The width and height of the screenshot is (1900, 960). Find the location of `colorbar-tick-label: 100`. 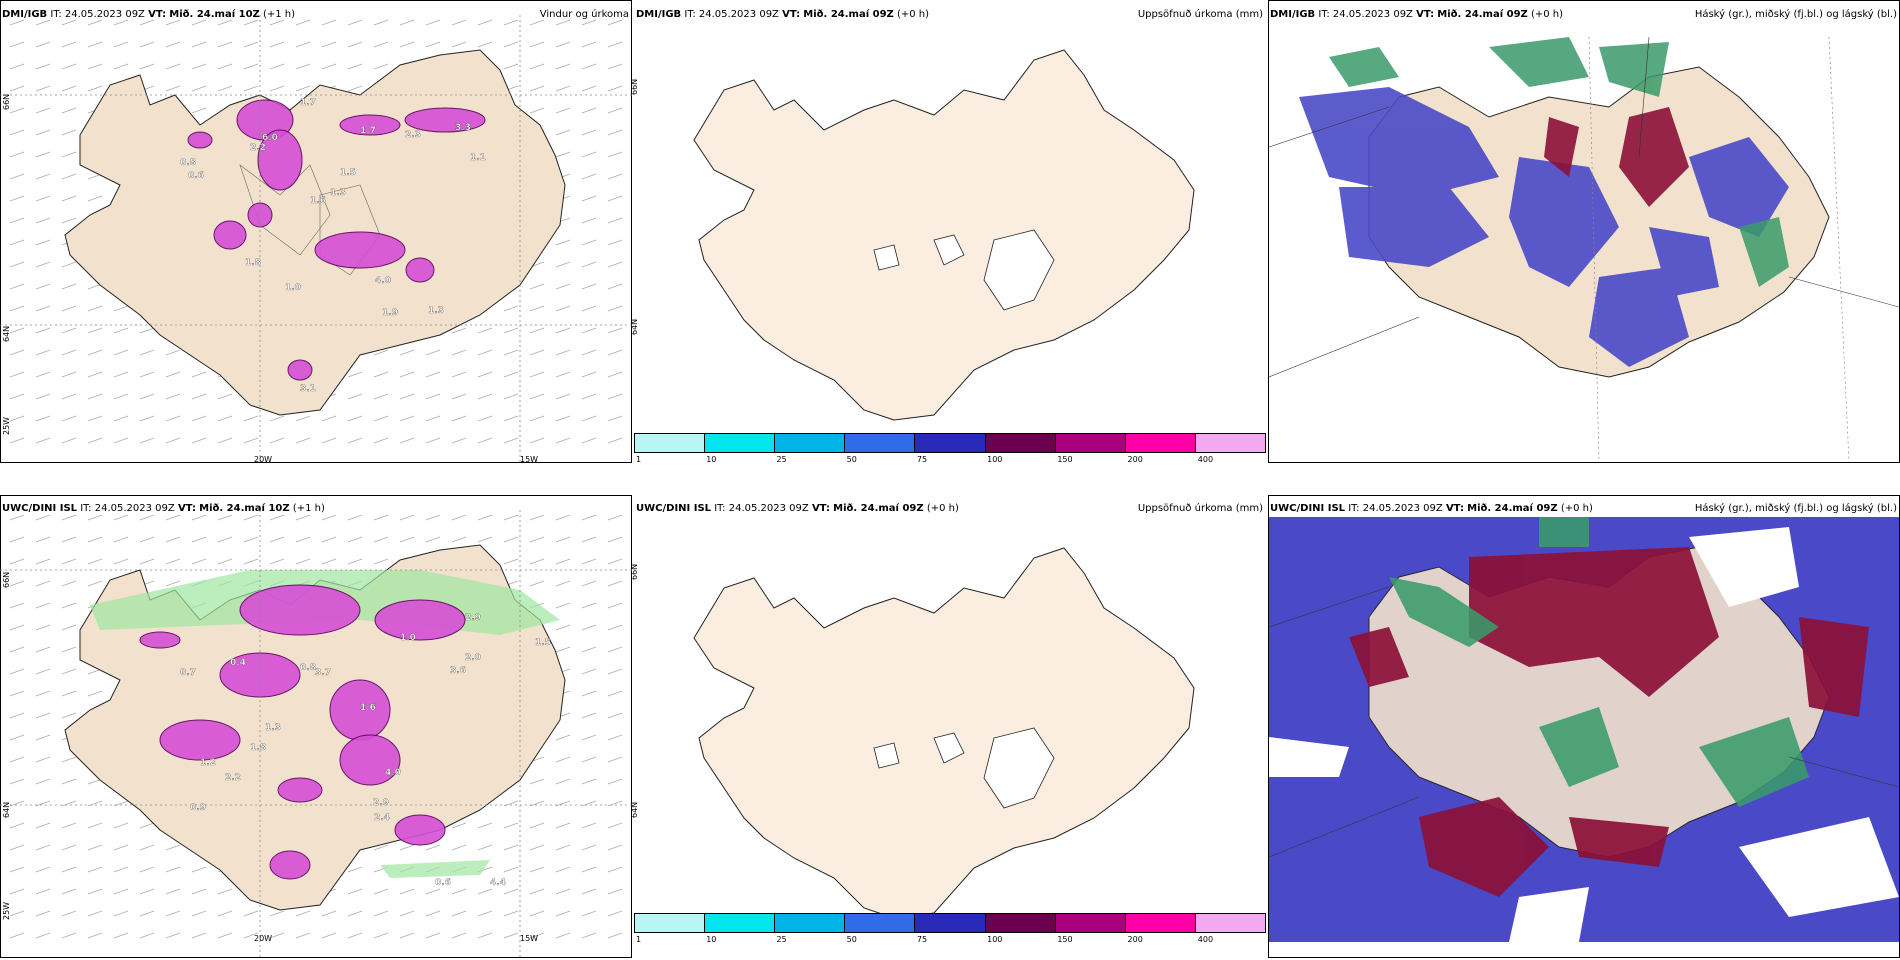

colorbar-tick-label: 100 is located at coordinates (995, 459).